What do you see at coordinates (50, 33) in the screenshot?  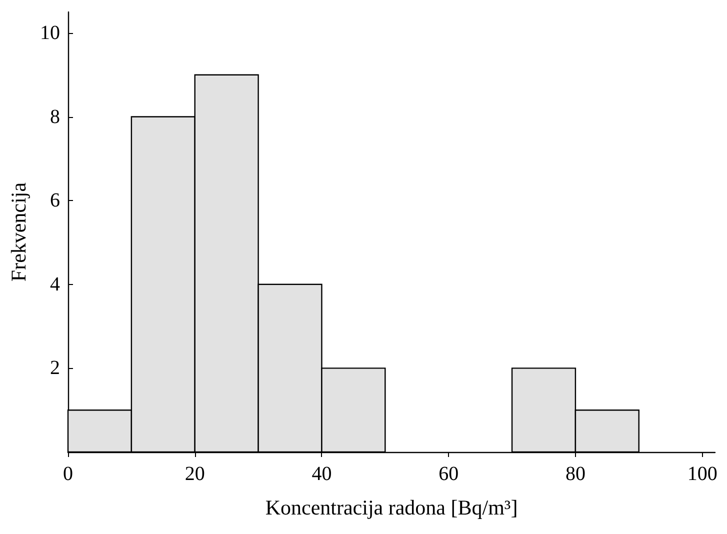 I see `y-tick-label: 10` at bounding box center [50, 33].